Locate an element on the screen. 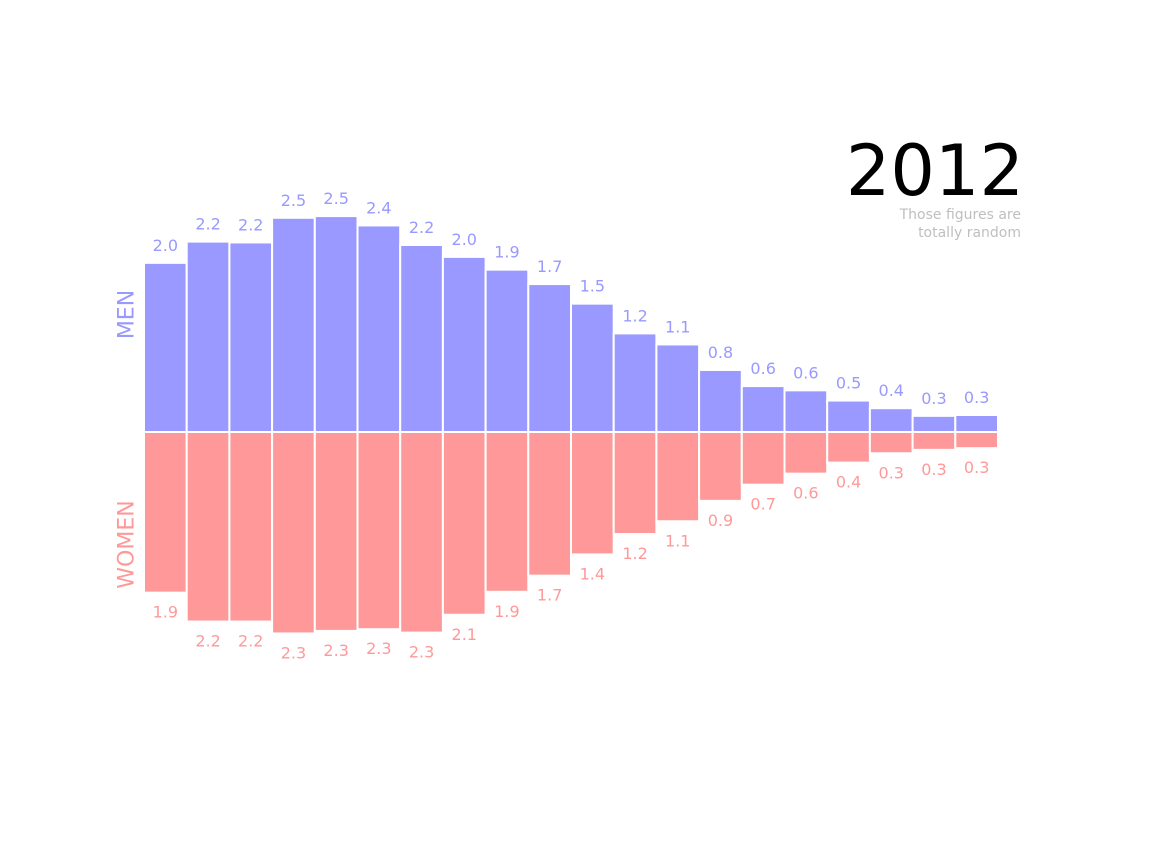 The height and width of the screenshot is (864, 1152). men-value-label: 1.7 is located at coordinates (549, 266).